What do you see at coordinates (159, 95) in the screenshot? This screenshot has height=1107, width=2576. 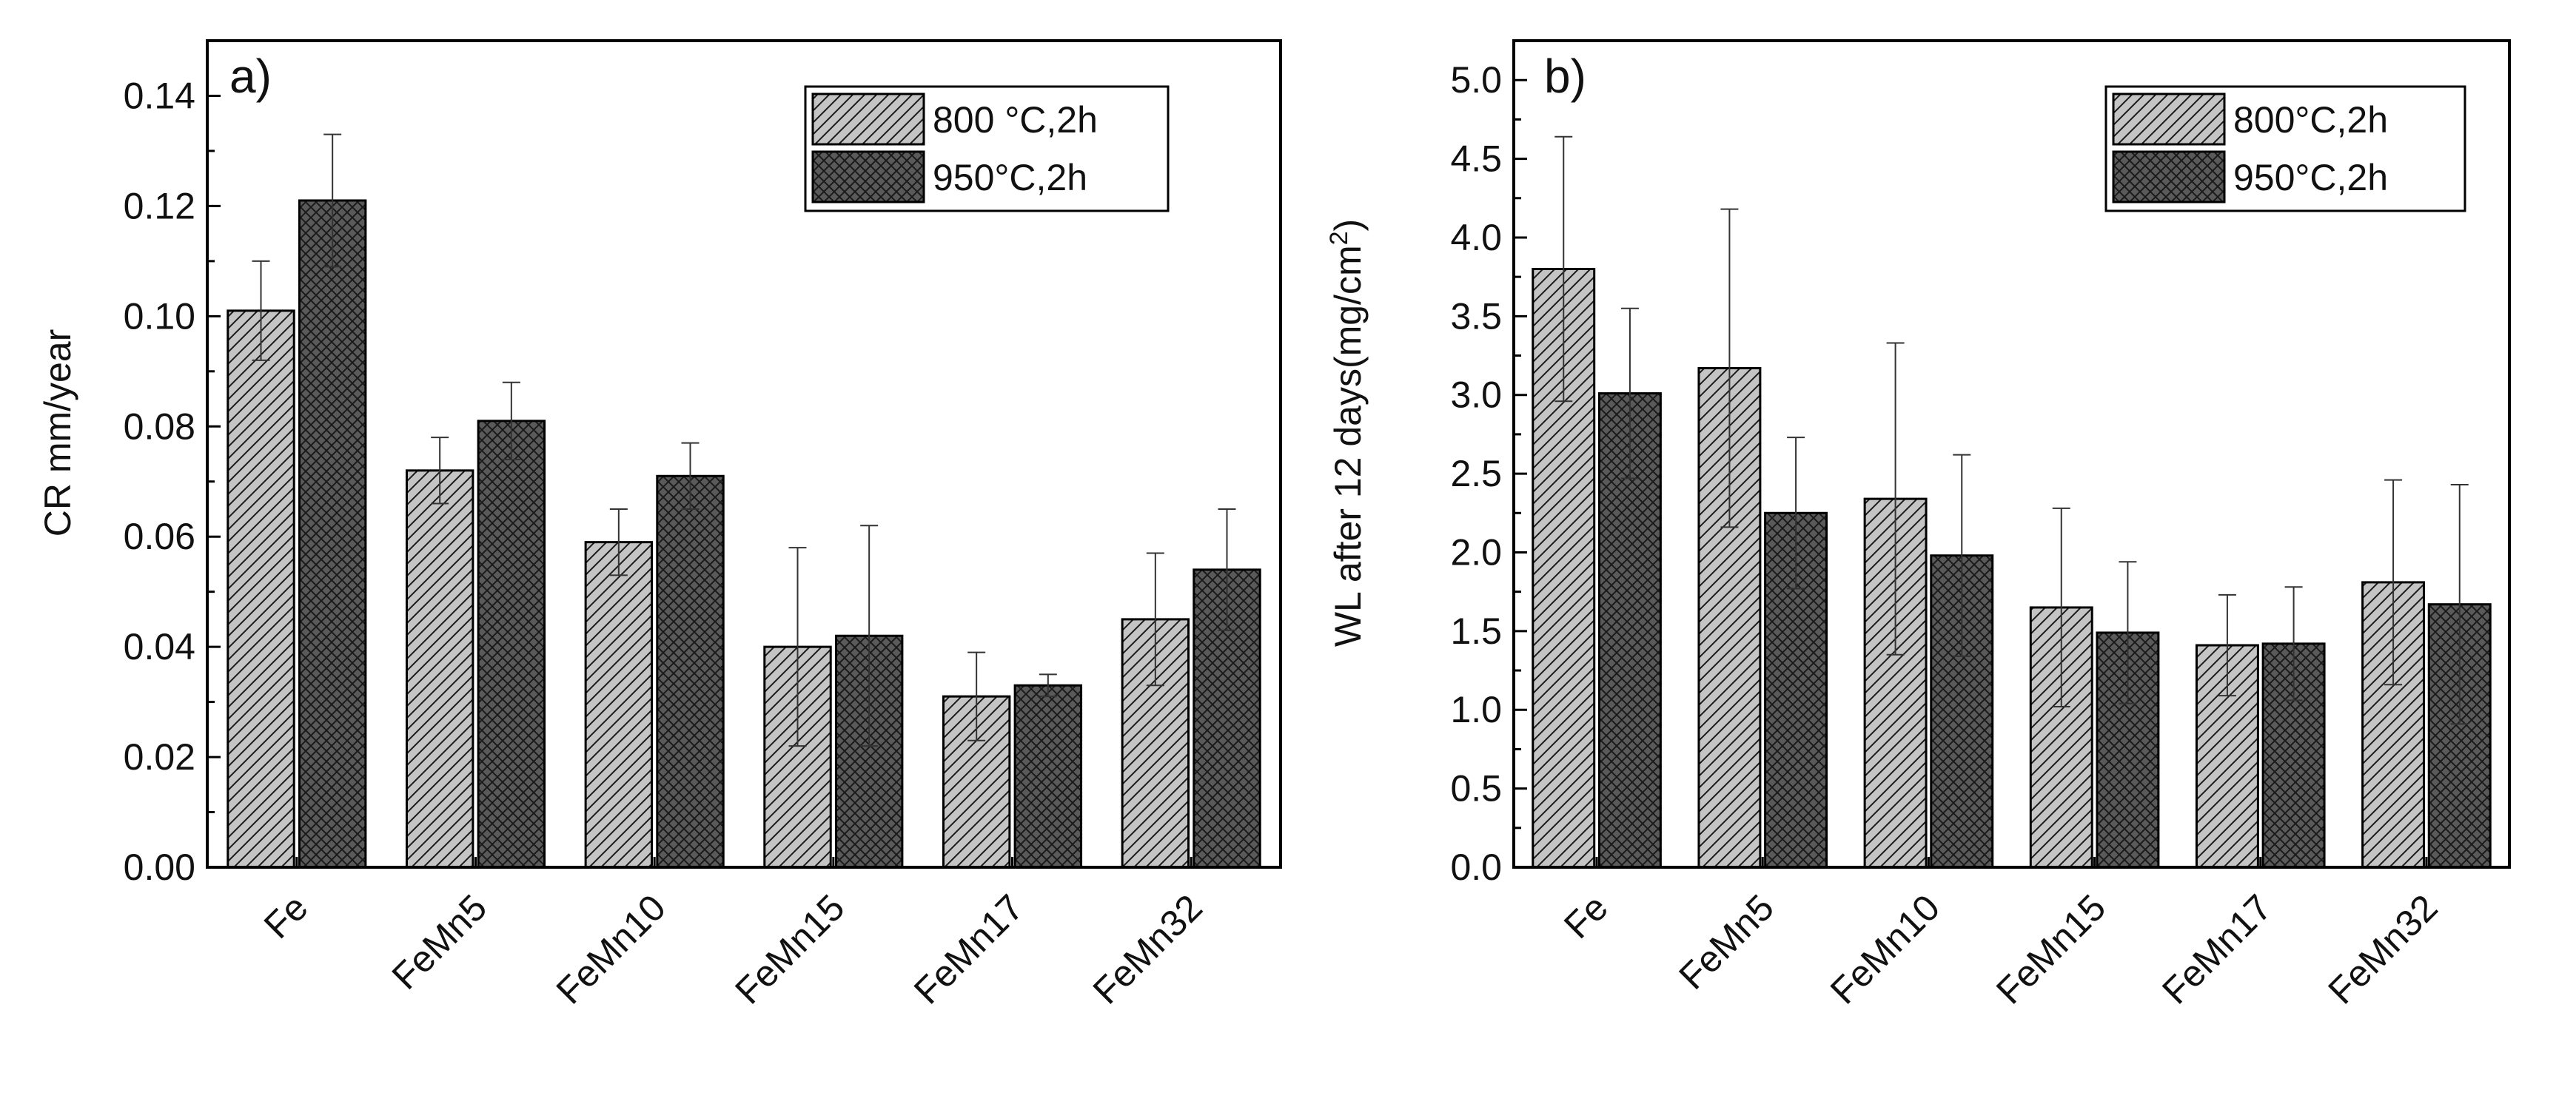 I see `y-tick-label: 0.14` at bounding box center [159, 95].